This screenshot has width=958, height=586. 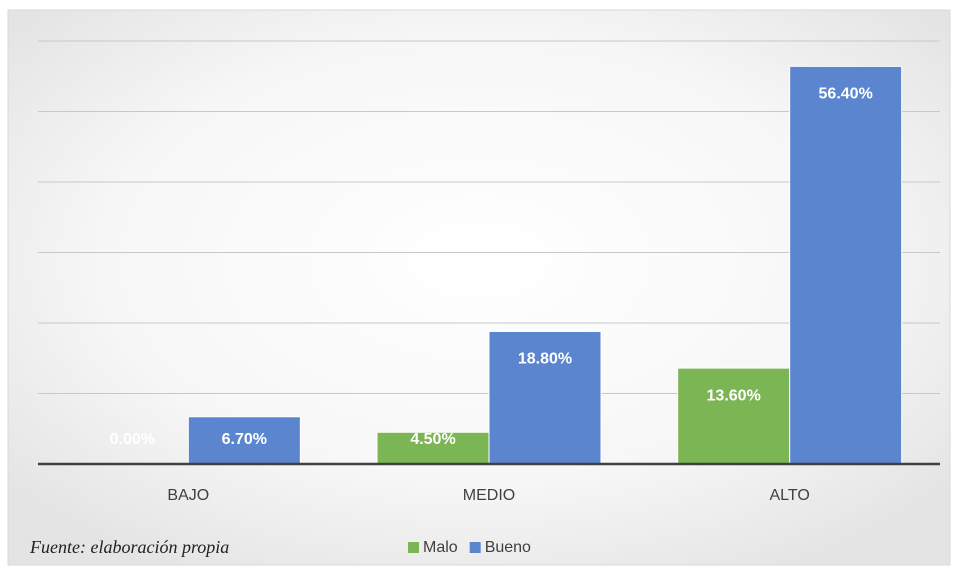 I want to click on source-note: Fuente: elaboración propia, so click(x=129, y=547).